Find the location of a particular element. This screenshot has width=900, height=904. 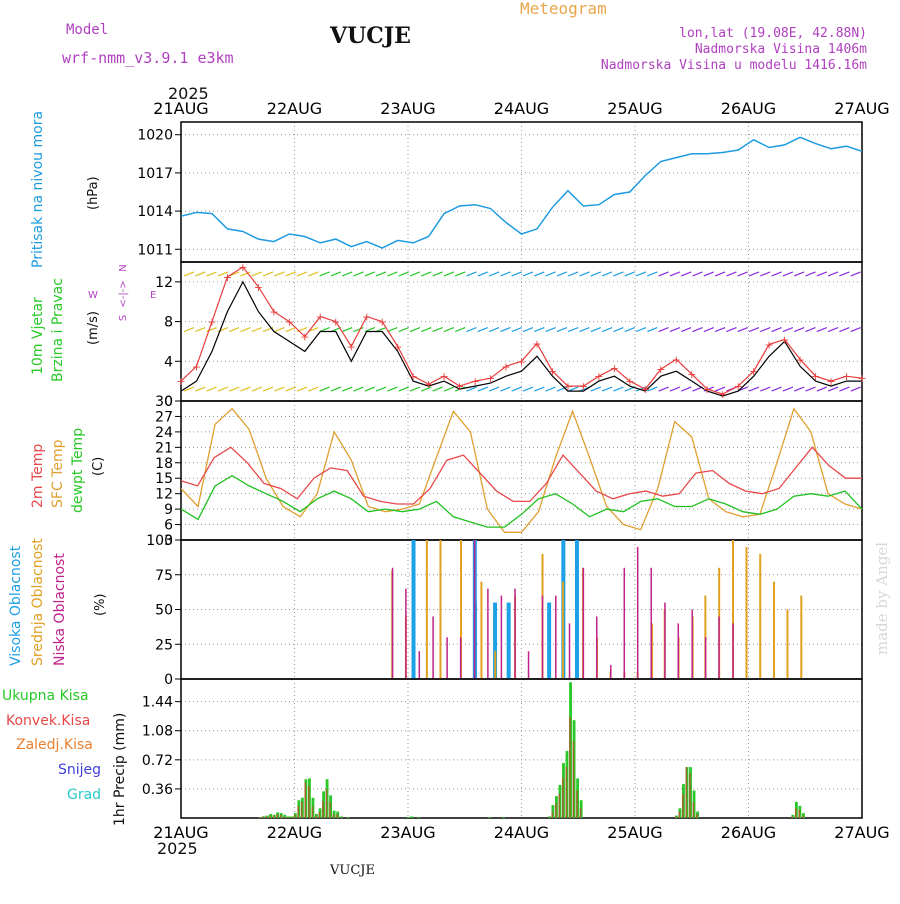

y-tick-label: 1.08 is located at coordinates (157, 732).